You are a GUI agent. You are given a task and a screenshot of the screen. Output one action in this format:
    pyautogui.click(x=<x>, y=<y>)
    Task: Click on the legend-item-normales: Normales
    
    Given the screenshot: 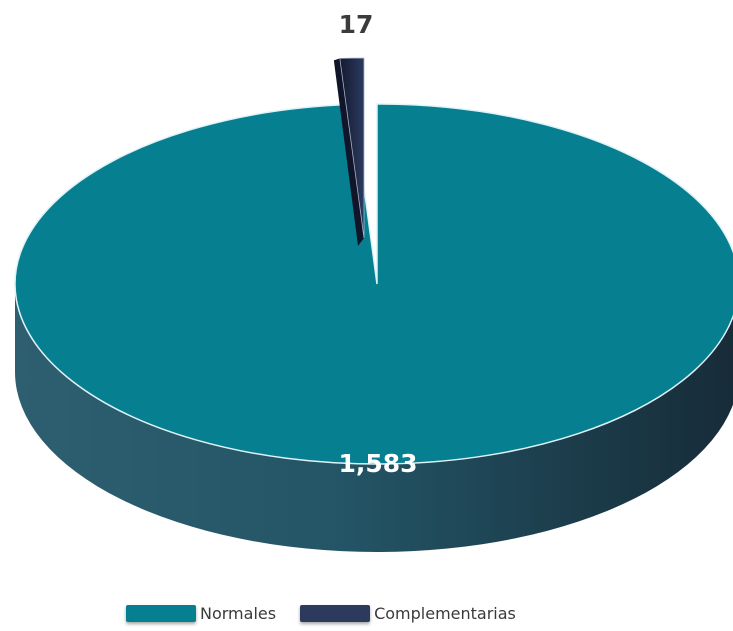 What is the action you would take?
    pyautogui.click(x=201, y=613)
    